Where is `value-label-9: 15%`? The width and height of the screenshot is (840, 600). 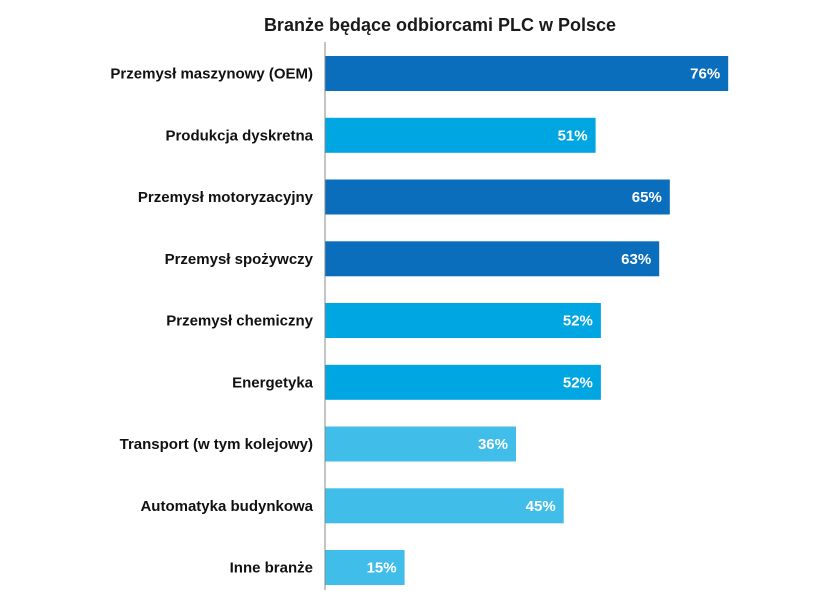
value-label-9: 15% is located at coordinates (382, 568).